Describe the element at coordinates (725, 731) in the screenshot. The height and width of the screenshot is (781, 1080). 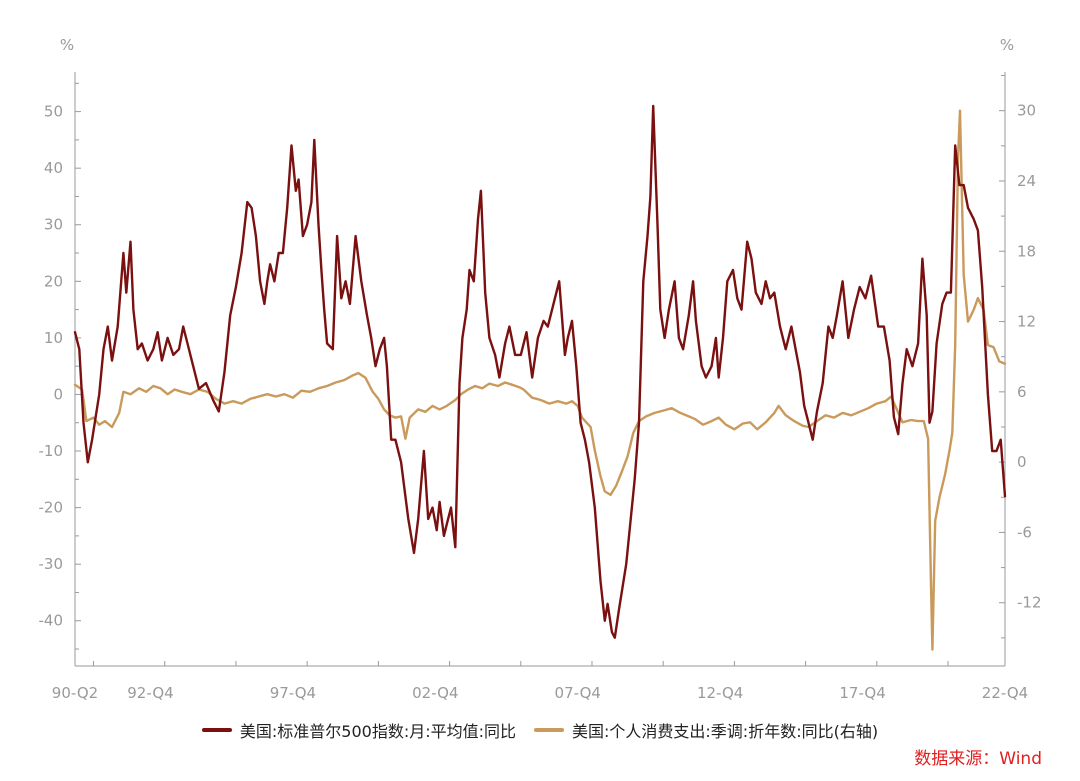
I see `legend-label-series2: 美国:个人消费支出:季调:折年数:同比(右轴)` at that location.